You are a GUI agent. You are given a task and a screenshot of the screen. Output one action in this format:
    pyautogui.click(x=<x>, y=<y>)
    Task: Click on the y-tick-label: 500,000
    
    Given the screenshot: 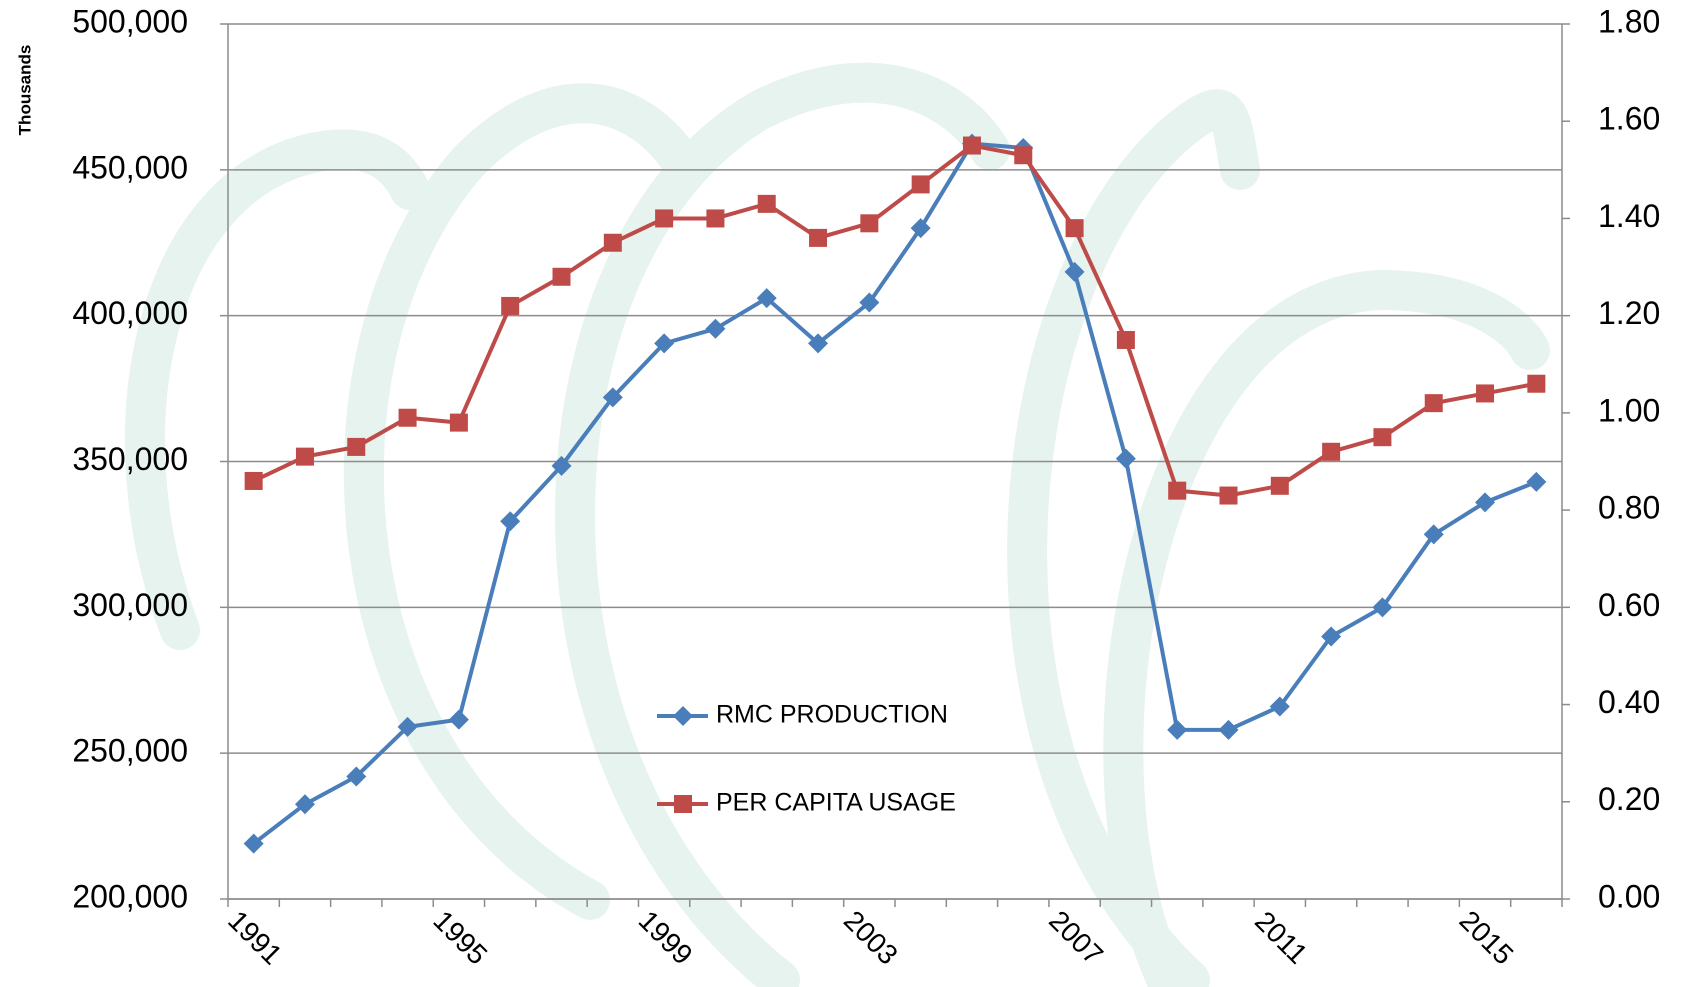 What is the action you would take?
    pyautogui.click(x=130, y=21)
    